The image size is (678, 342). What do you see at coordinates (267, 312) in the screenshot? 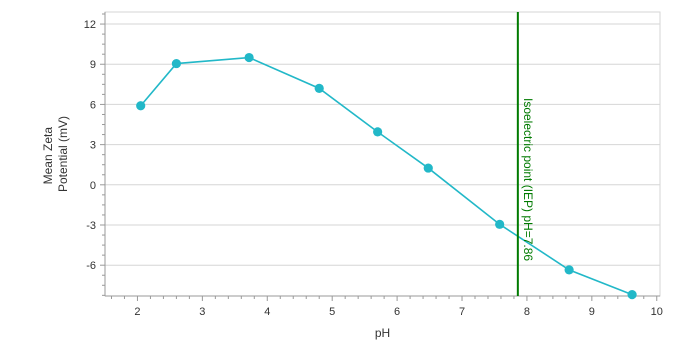
I see `x-tick-label-4: 4` at bounding box center [267, 312].